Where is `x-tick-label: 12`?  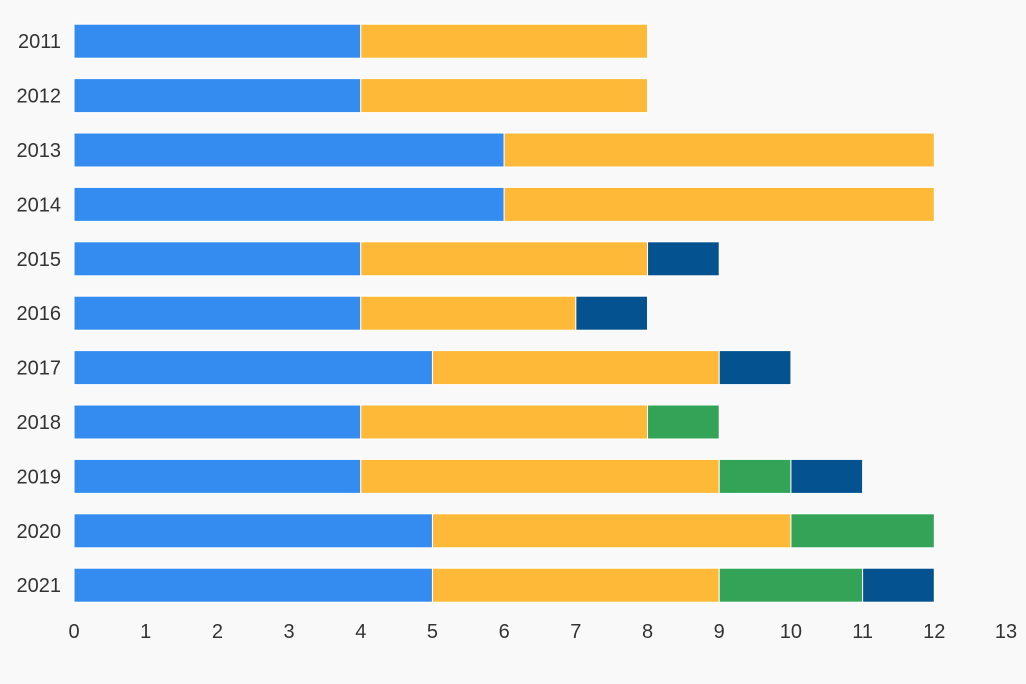
x-tick-label: 12 is located at coordinates (934, 632).